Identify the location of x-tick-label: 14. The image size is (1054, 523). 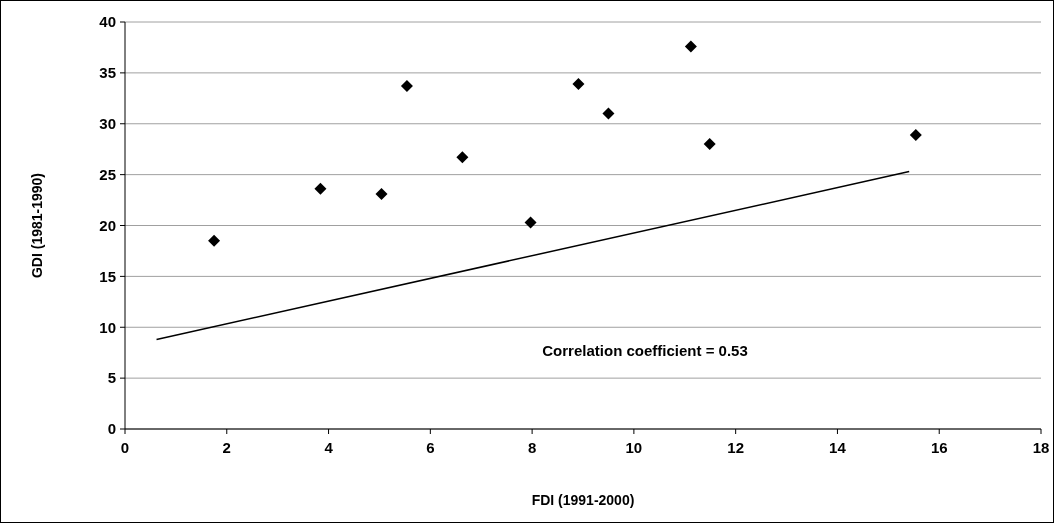
(838, 447).